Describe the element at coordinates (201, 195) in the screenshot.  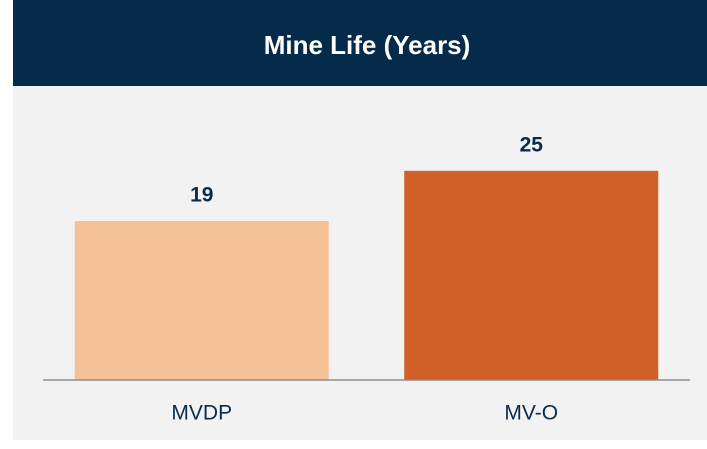
I see `value-label: 19` at that location.